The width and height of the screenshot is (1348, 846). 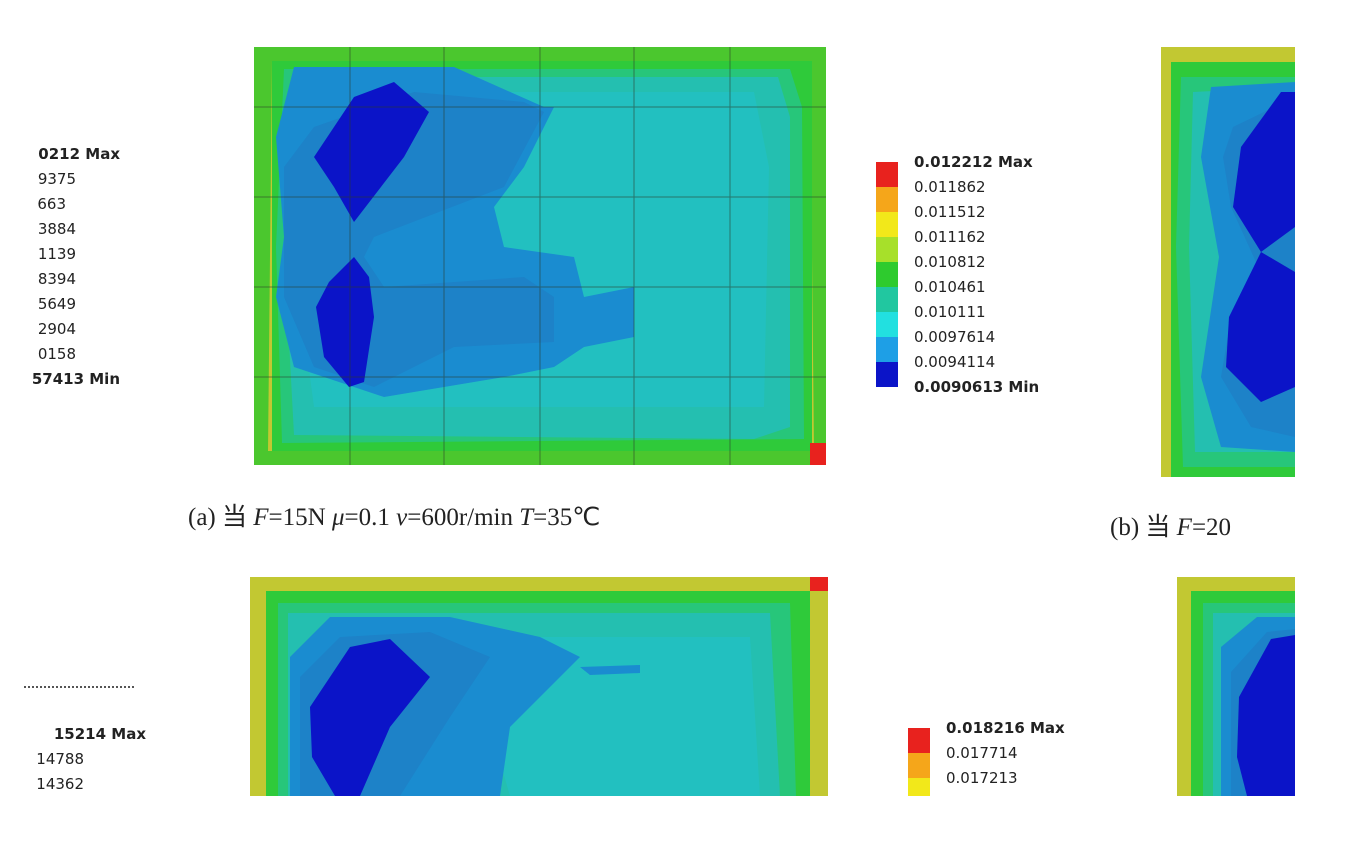 What do you see at coordinates (955, 362) in the screenshot?
I see `legend-label: 0.0094114` at bounding box center [955, 362].